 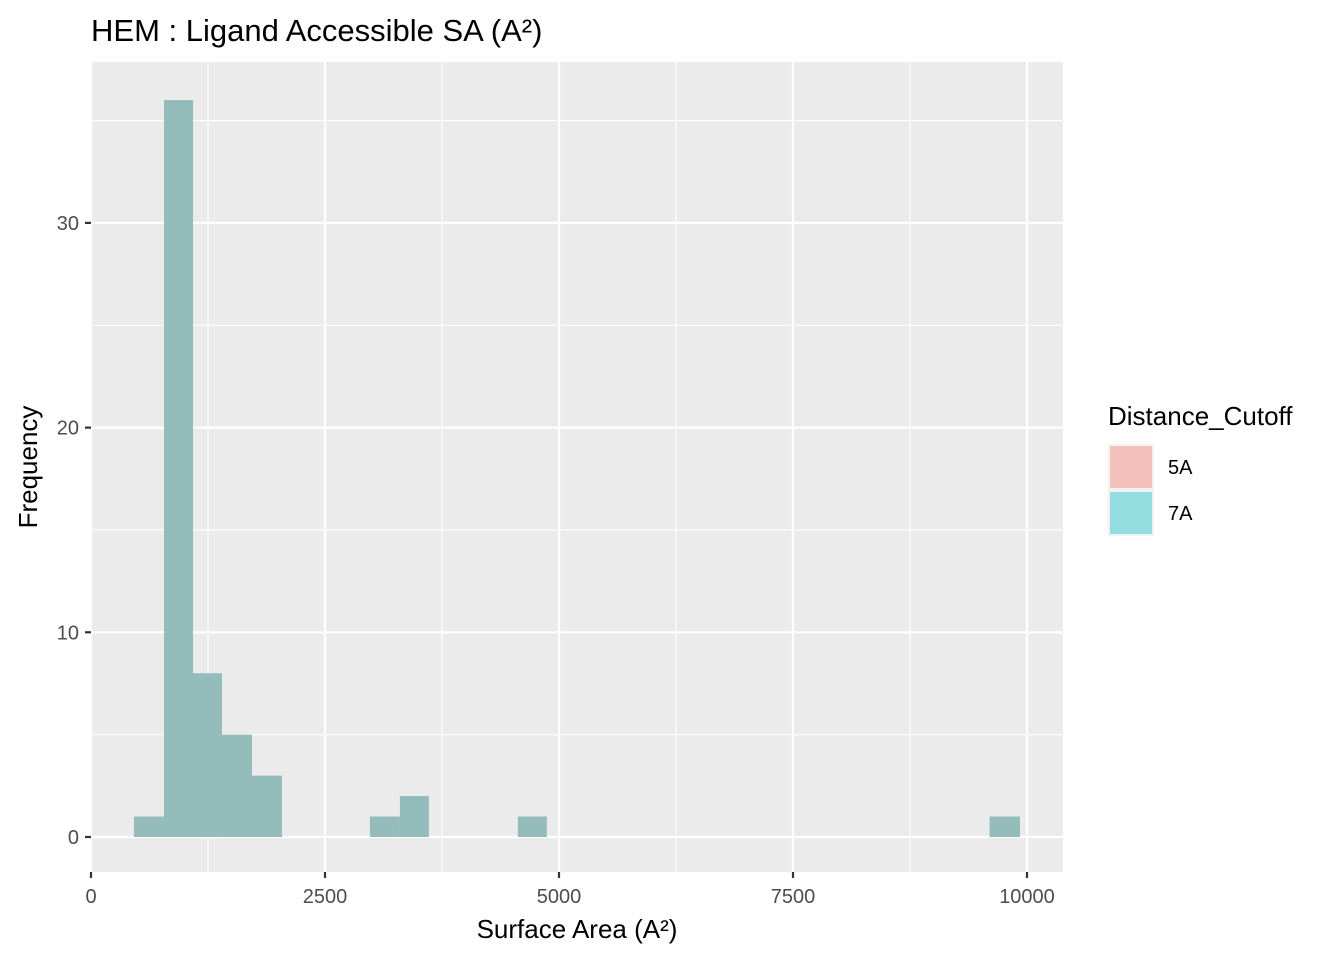 What do you see at coordinates (28, 467) in the screenshot?
I see `y-axis-title: Frequency` at bounding box center [28, 467].